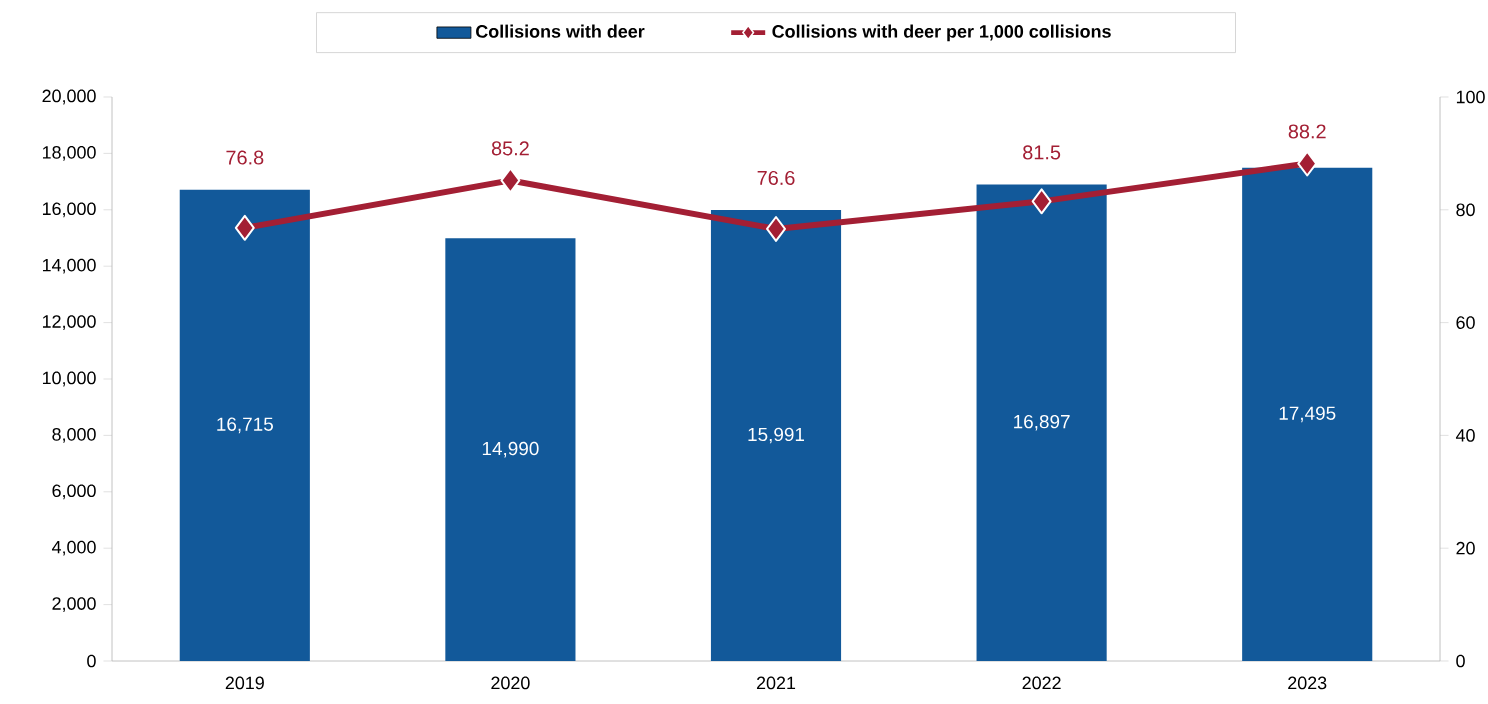 This screenshot has width=1488, height=704. I want to click on y-tick-label: 16,000, so click(69, 210).